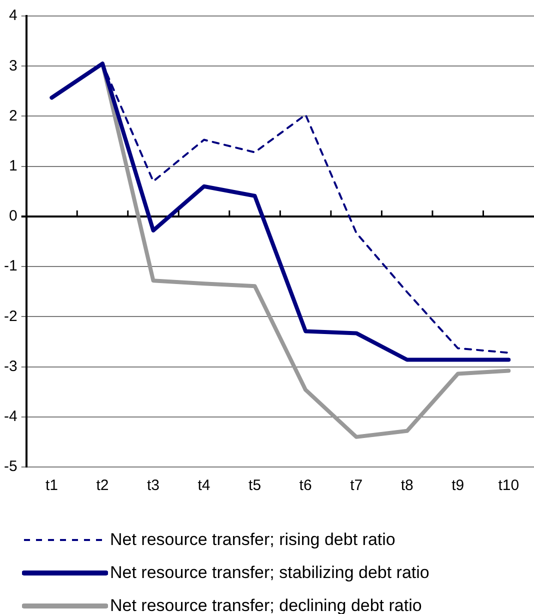 The width and height of the screenshot is (534, 614). Describe the element at coordinates (255, 485) in the screenshot. I see `x-tick-label: t5` at that location.